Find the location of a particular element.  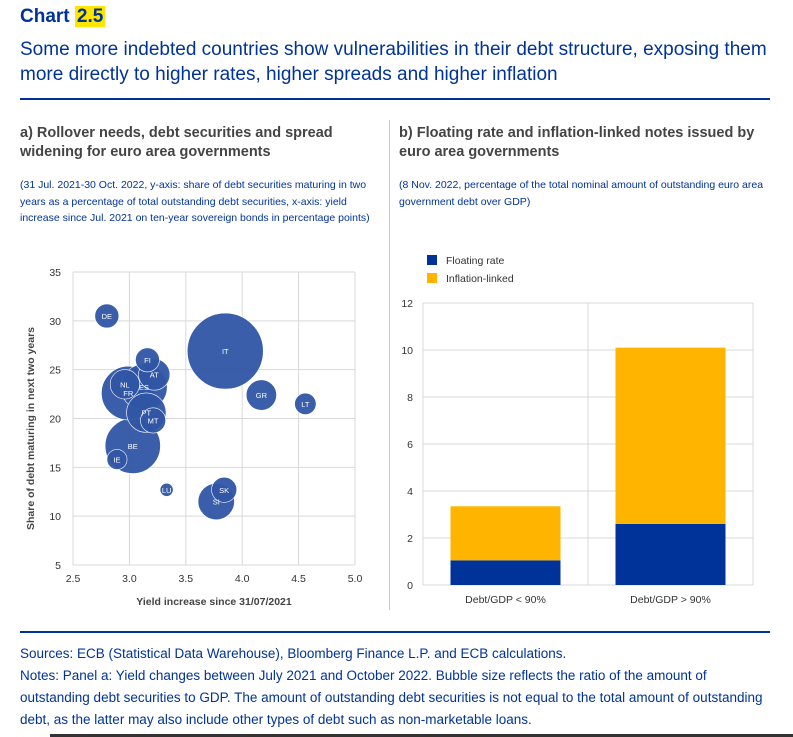

bubble-lu is located at coordinates (166, 489).